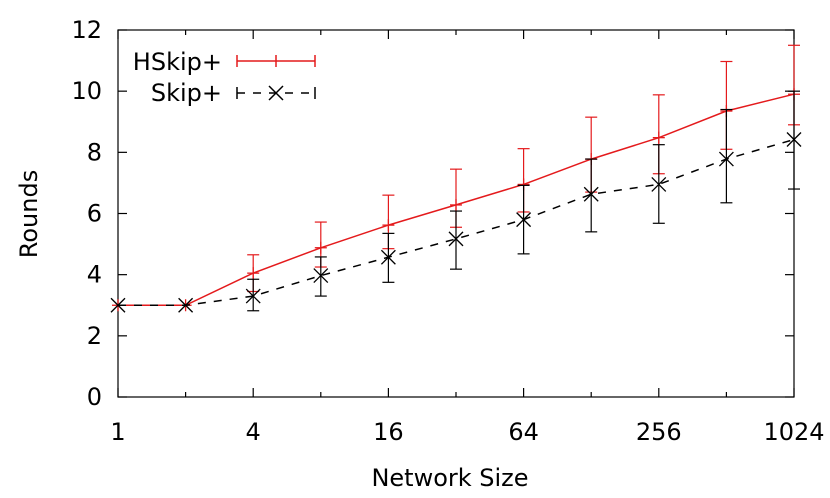 The width and height of the screenshot is (830, 498). What do you see at coordinates (118, 305) in the screenshot?
I see `data-point-skip-0-b` at bounding box center [118, 305].